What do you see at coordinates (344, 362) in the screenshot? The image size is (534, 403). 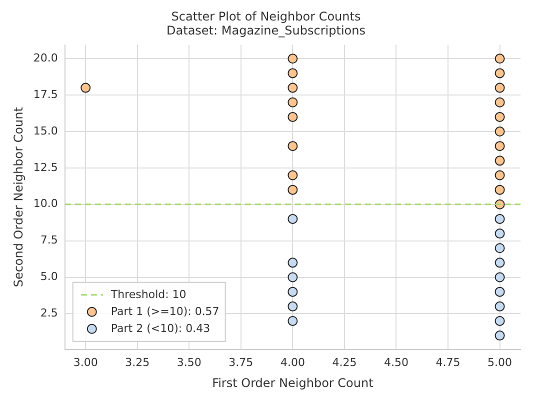 I see `x-tick-label: 4.25` at bounding box center [344, 362].